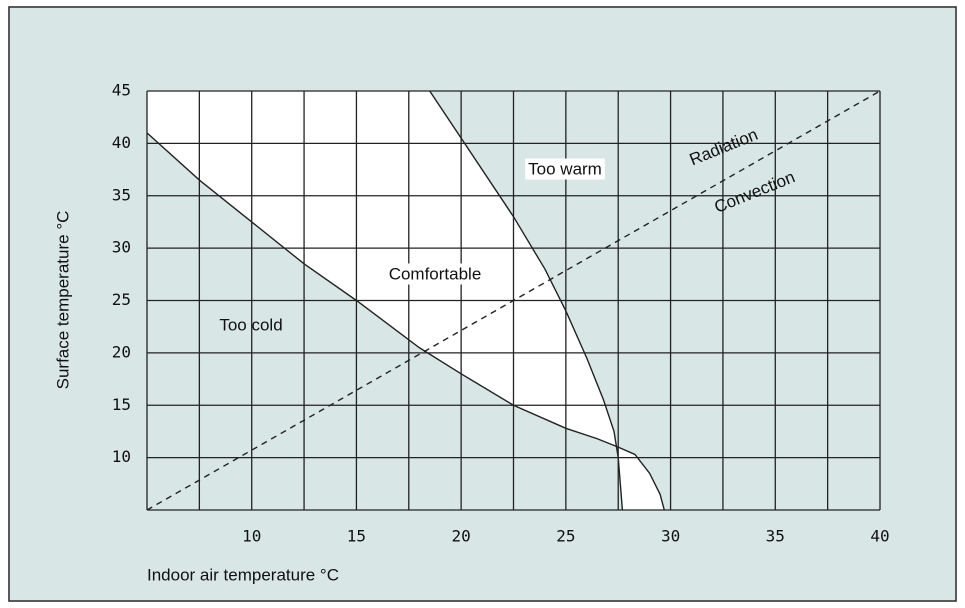  I want to click on y-axis-label: Surface temperature °C, so click(62, 300).